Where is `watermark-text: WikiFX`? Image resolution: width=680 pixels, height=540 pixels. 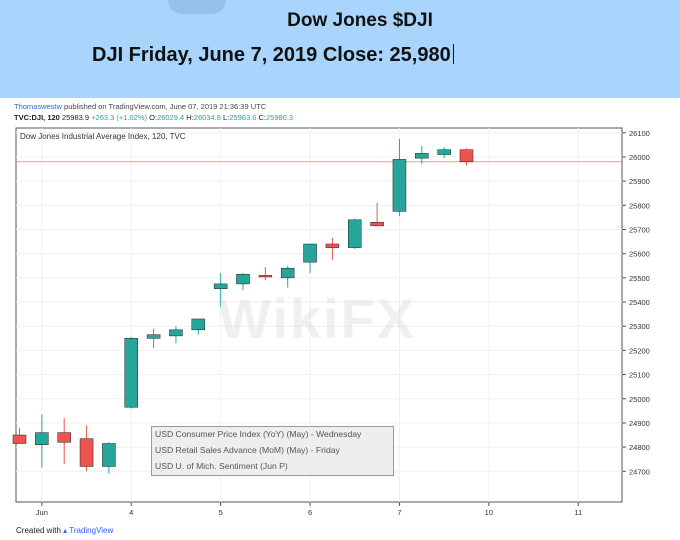
watermark-text: WikiFX is located at coordinates (317, 318).